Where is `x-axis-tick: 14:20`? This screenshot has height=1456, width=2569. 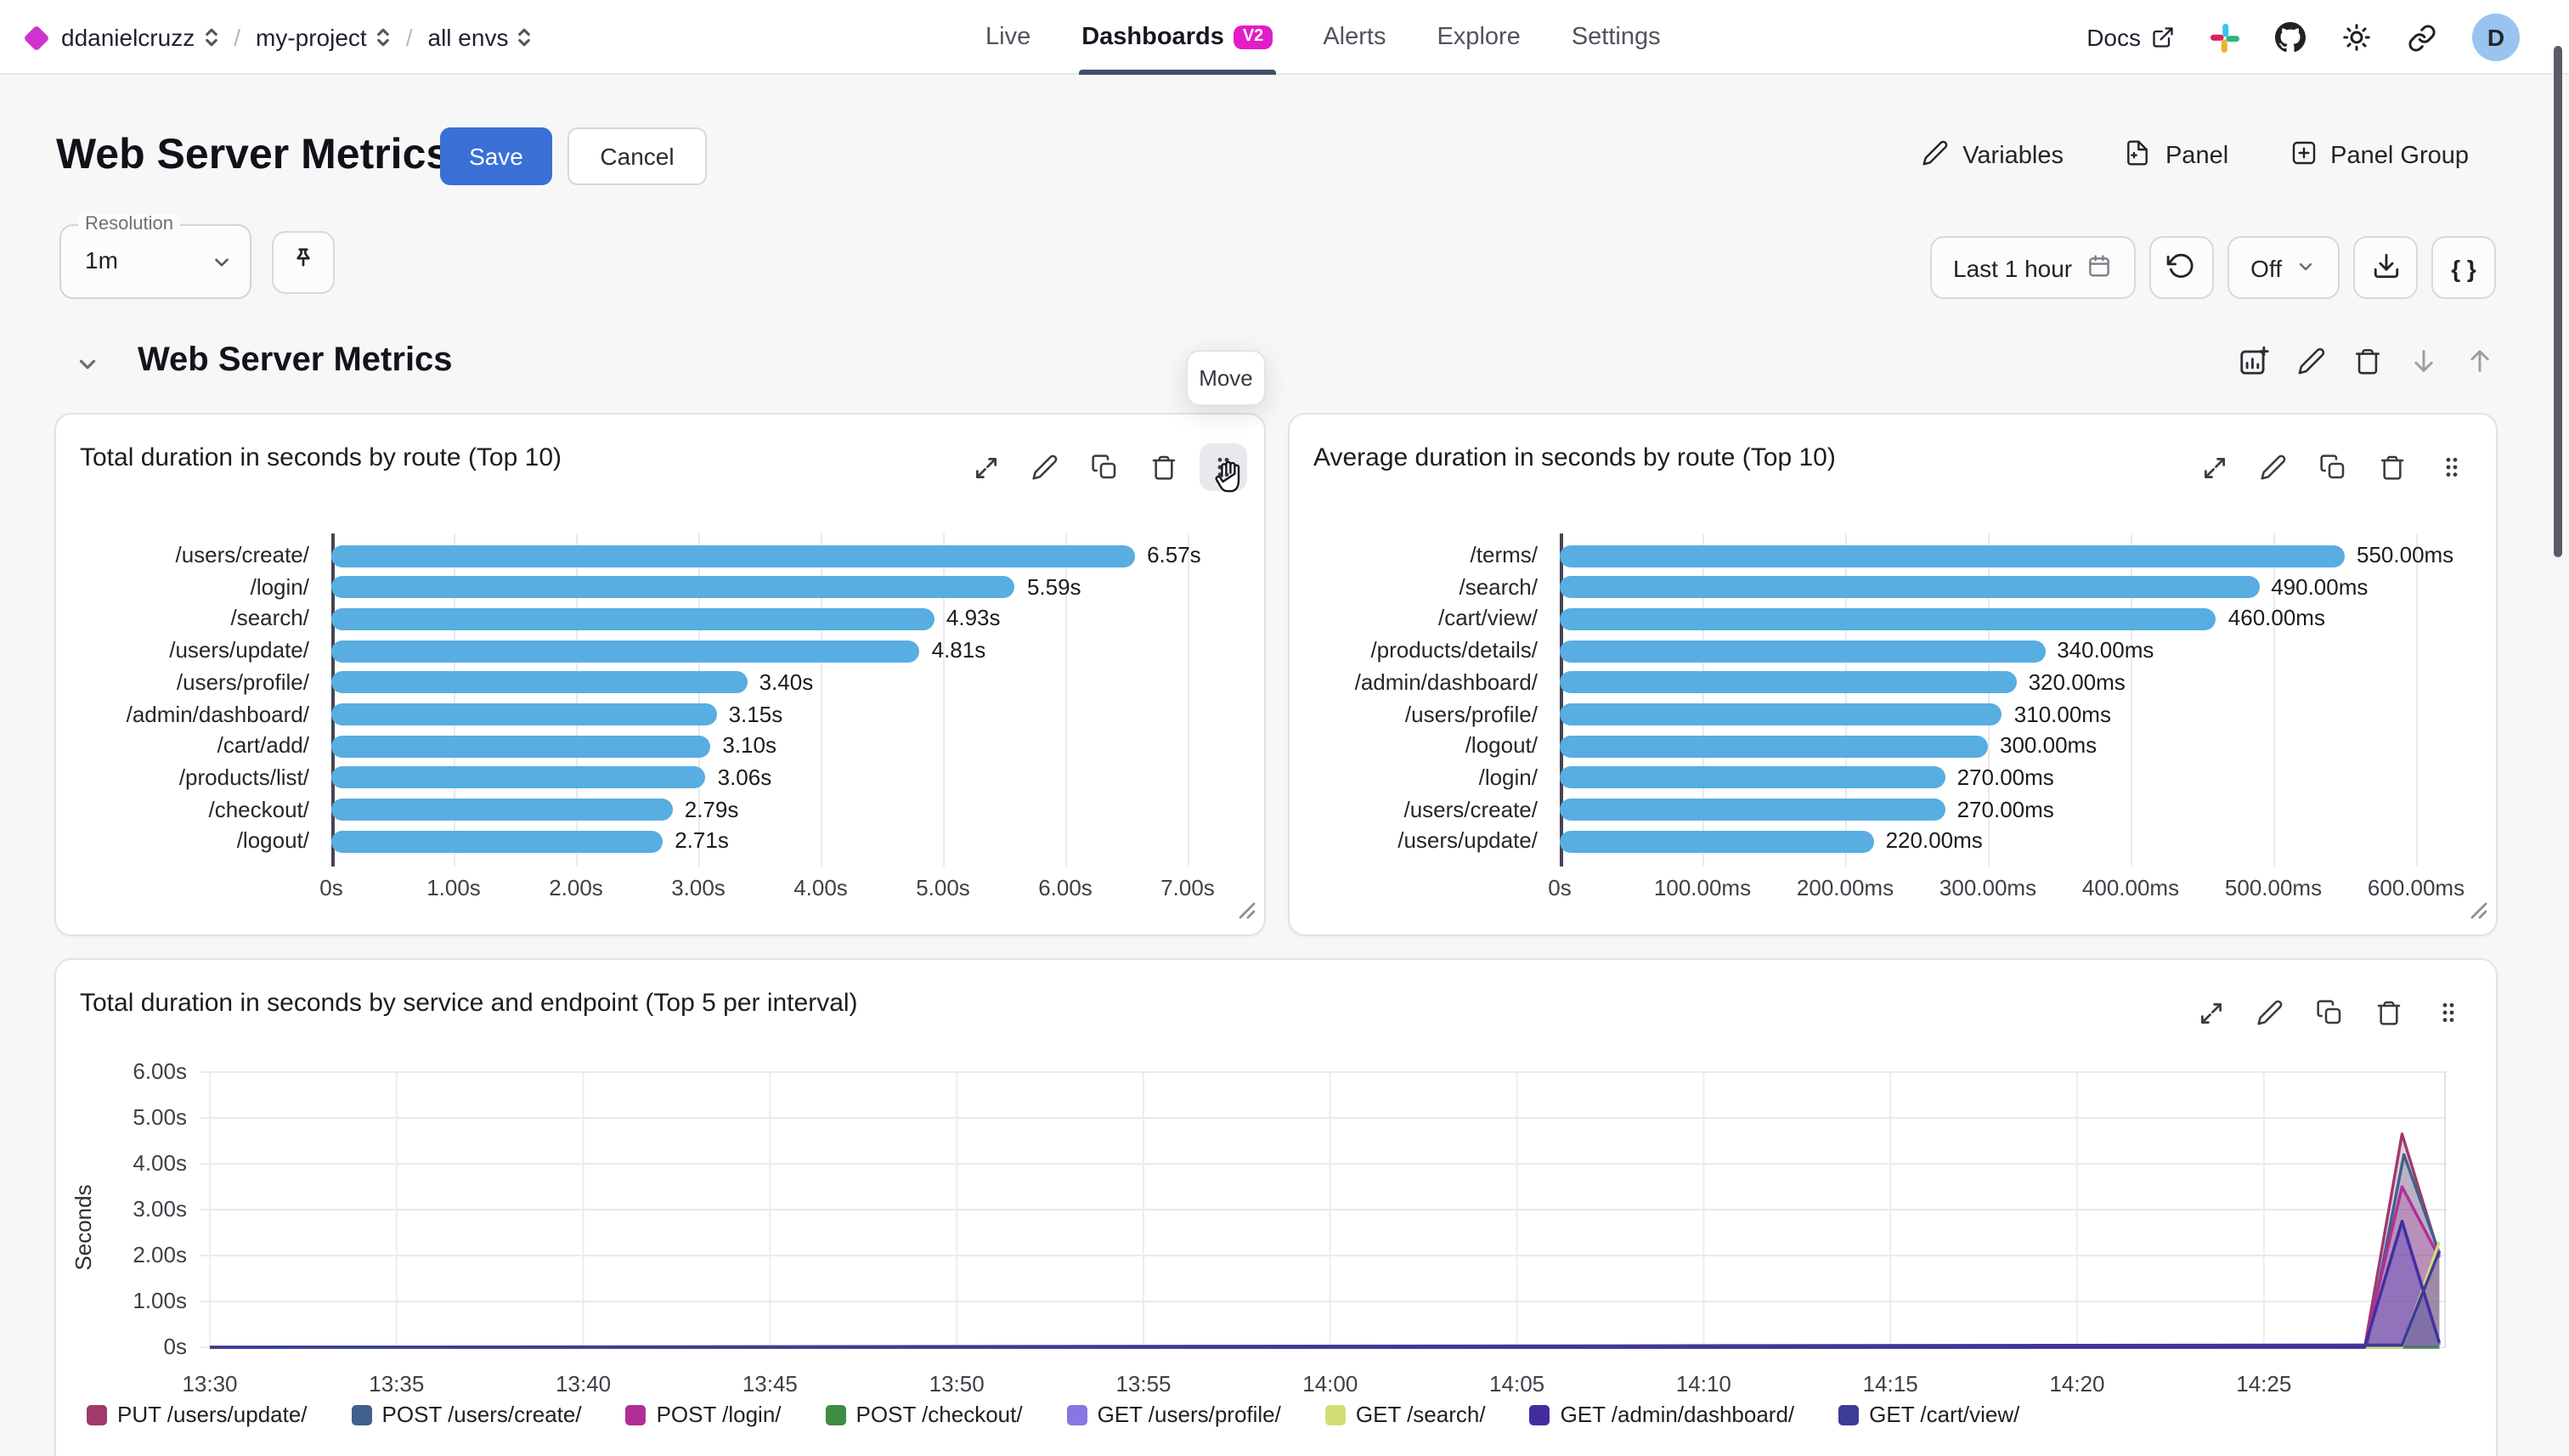
x-axis-tick: 14:20 is located at coordinates (2077, 1384).